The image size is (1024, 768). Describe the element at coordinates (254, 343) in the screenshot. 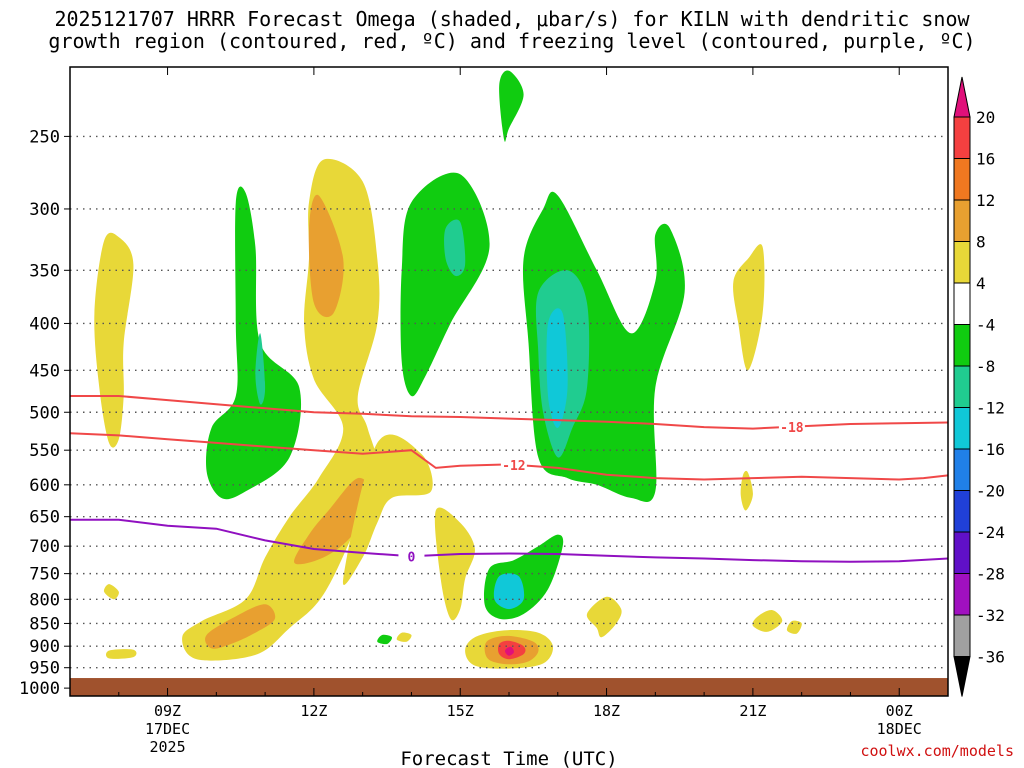

I see `omega-region-green-a` at that location.